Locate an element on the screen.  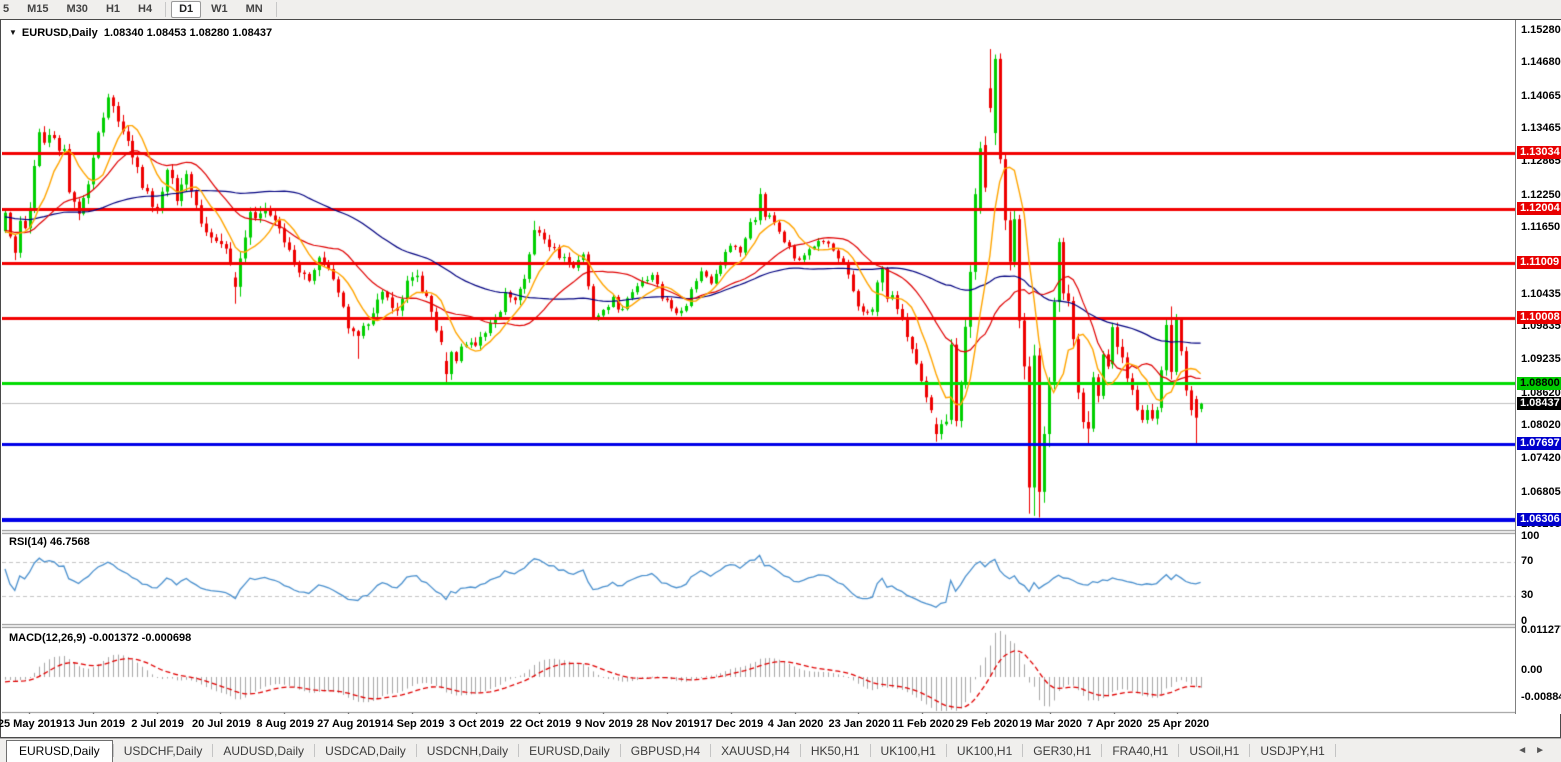
rsi-axis-tick: 70 is located at coordinates (1527, 561).